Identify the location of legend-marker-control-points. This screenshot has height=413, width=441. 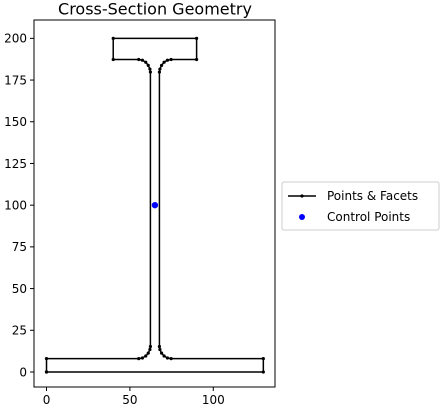
(302, 217).